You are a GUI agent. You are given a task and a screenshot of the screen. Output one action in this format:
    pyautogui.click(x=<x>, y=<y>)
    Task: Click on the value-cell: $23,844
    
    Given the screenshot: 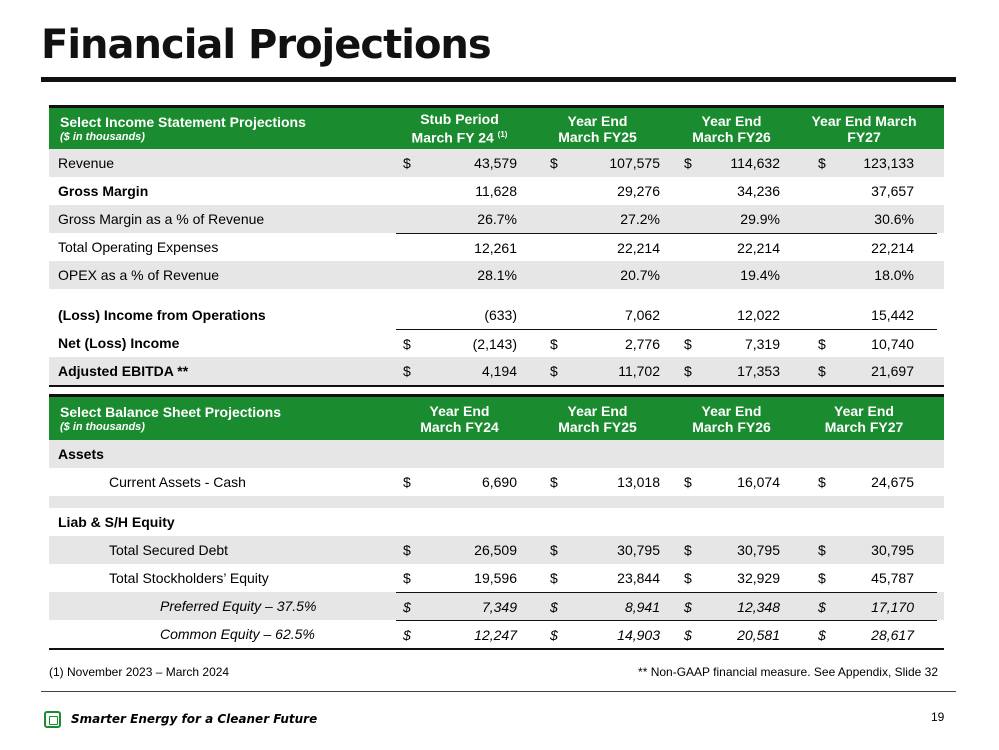 What is the action you would take?
    pyautogui.click(x=604, y=578)
    